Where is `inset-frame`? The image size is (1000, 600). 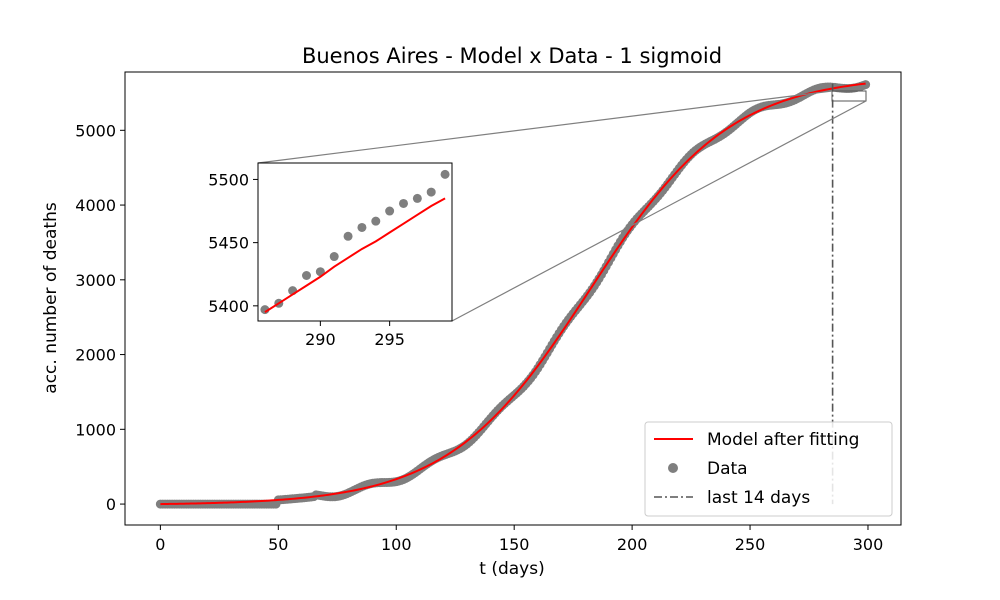
inset-frame is located at coordinates (355, 242).